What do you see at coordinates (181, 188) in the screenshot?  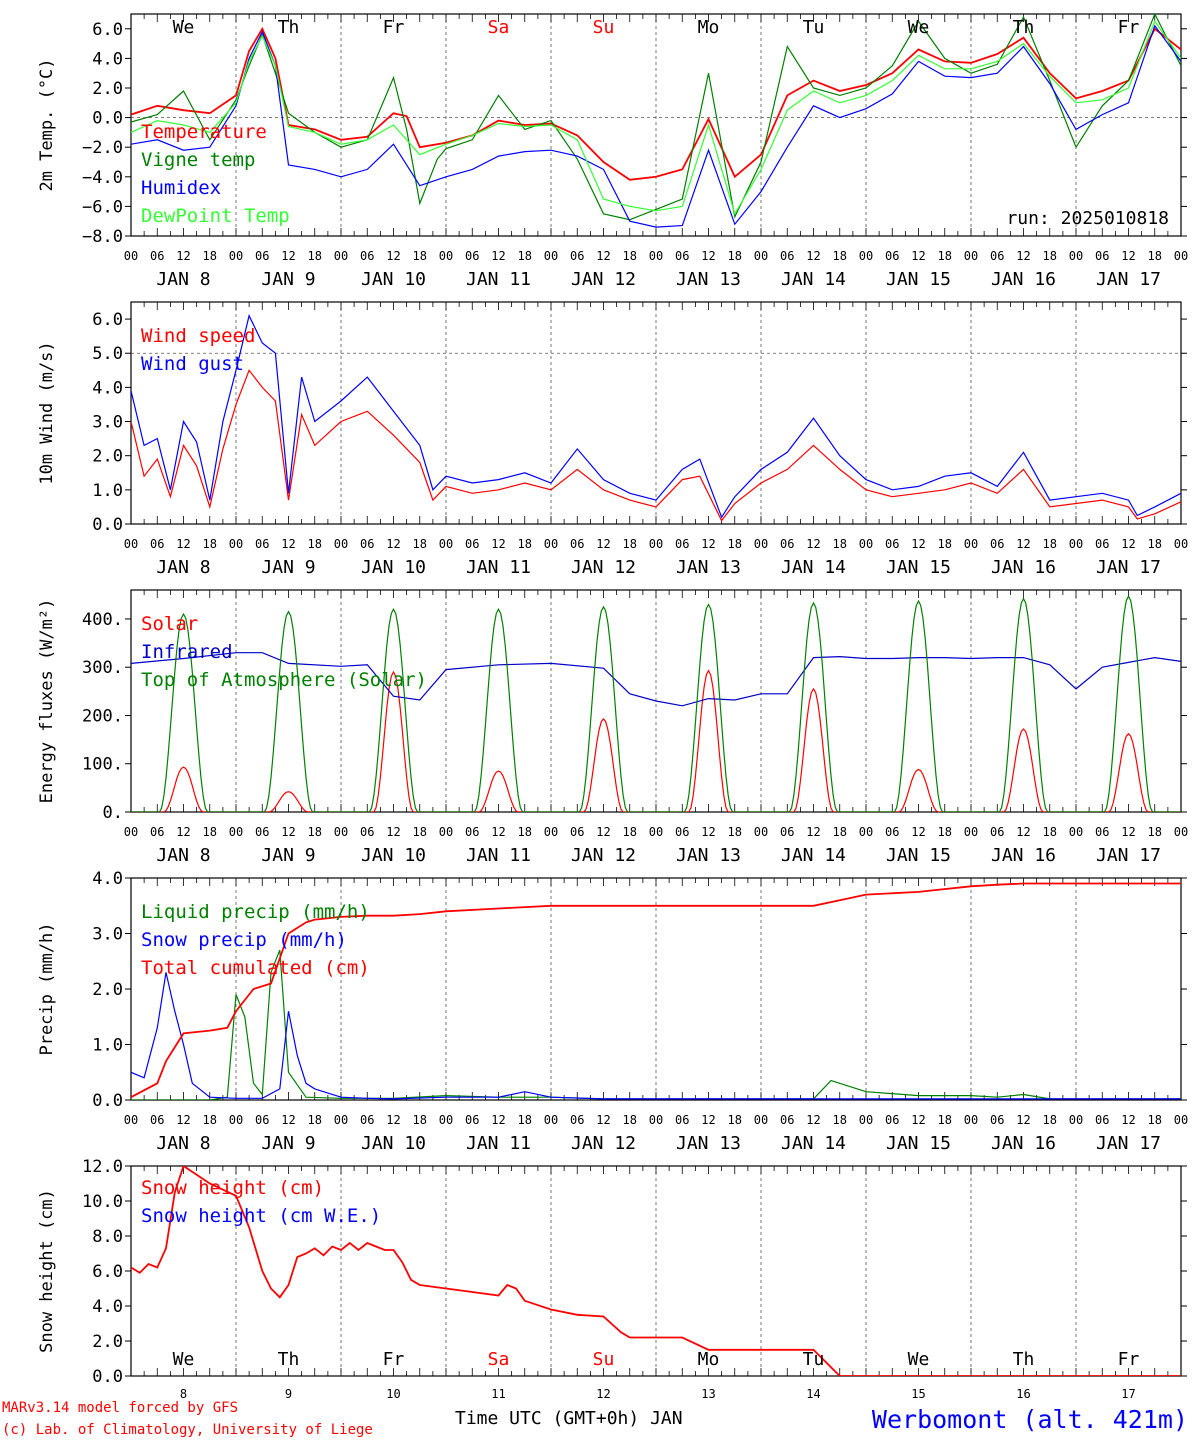 I see `legend-entry: Humidex` at bounding box center [181, 188].